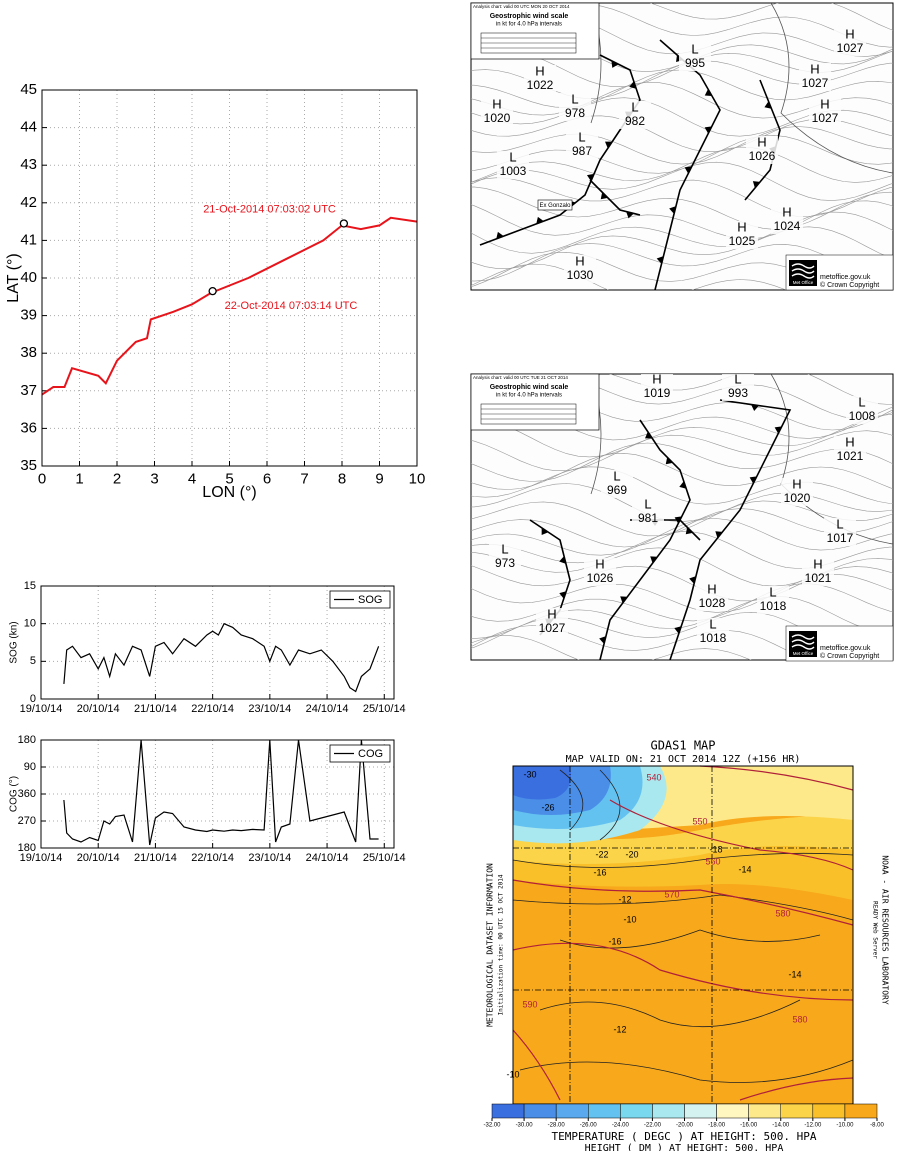 The image size is (897, 1151). I want to click on x-tick-label: 21/10/14, so click(155, 709).